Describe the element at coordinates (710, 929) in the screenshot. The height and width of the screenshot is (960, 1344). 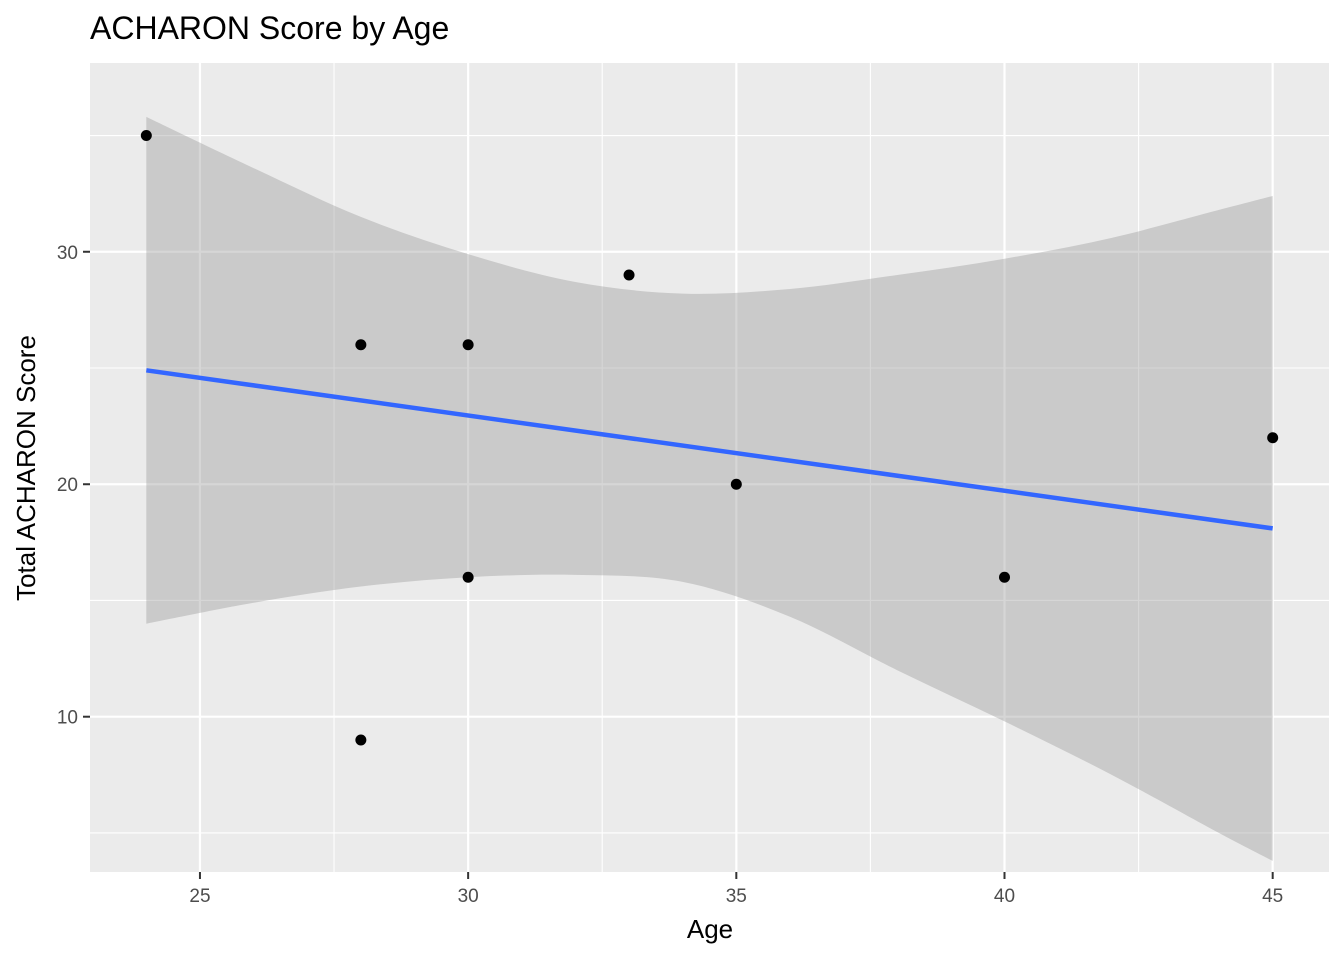
I see `x-axis-title: Age` at that location.